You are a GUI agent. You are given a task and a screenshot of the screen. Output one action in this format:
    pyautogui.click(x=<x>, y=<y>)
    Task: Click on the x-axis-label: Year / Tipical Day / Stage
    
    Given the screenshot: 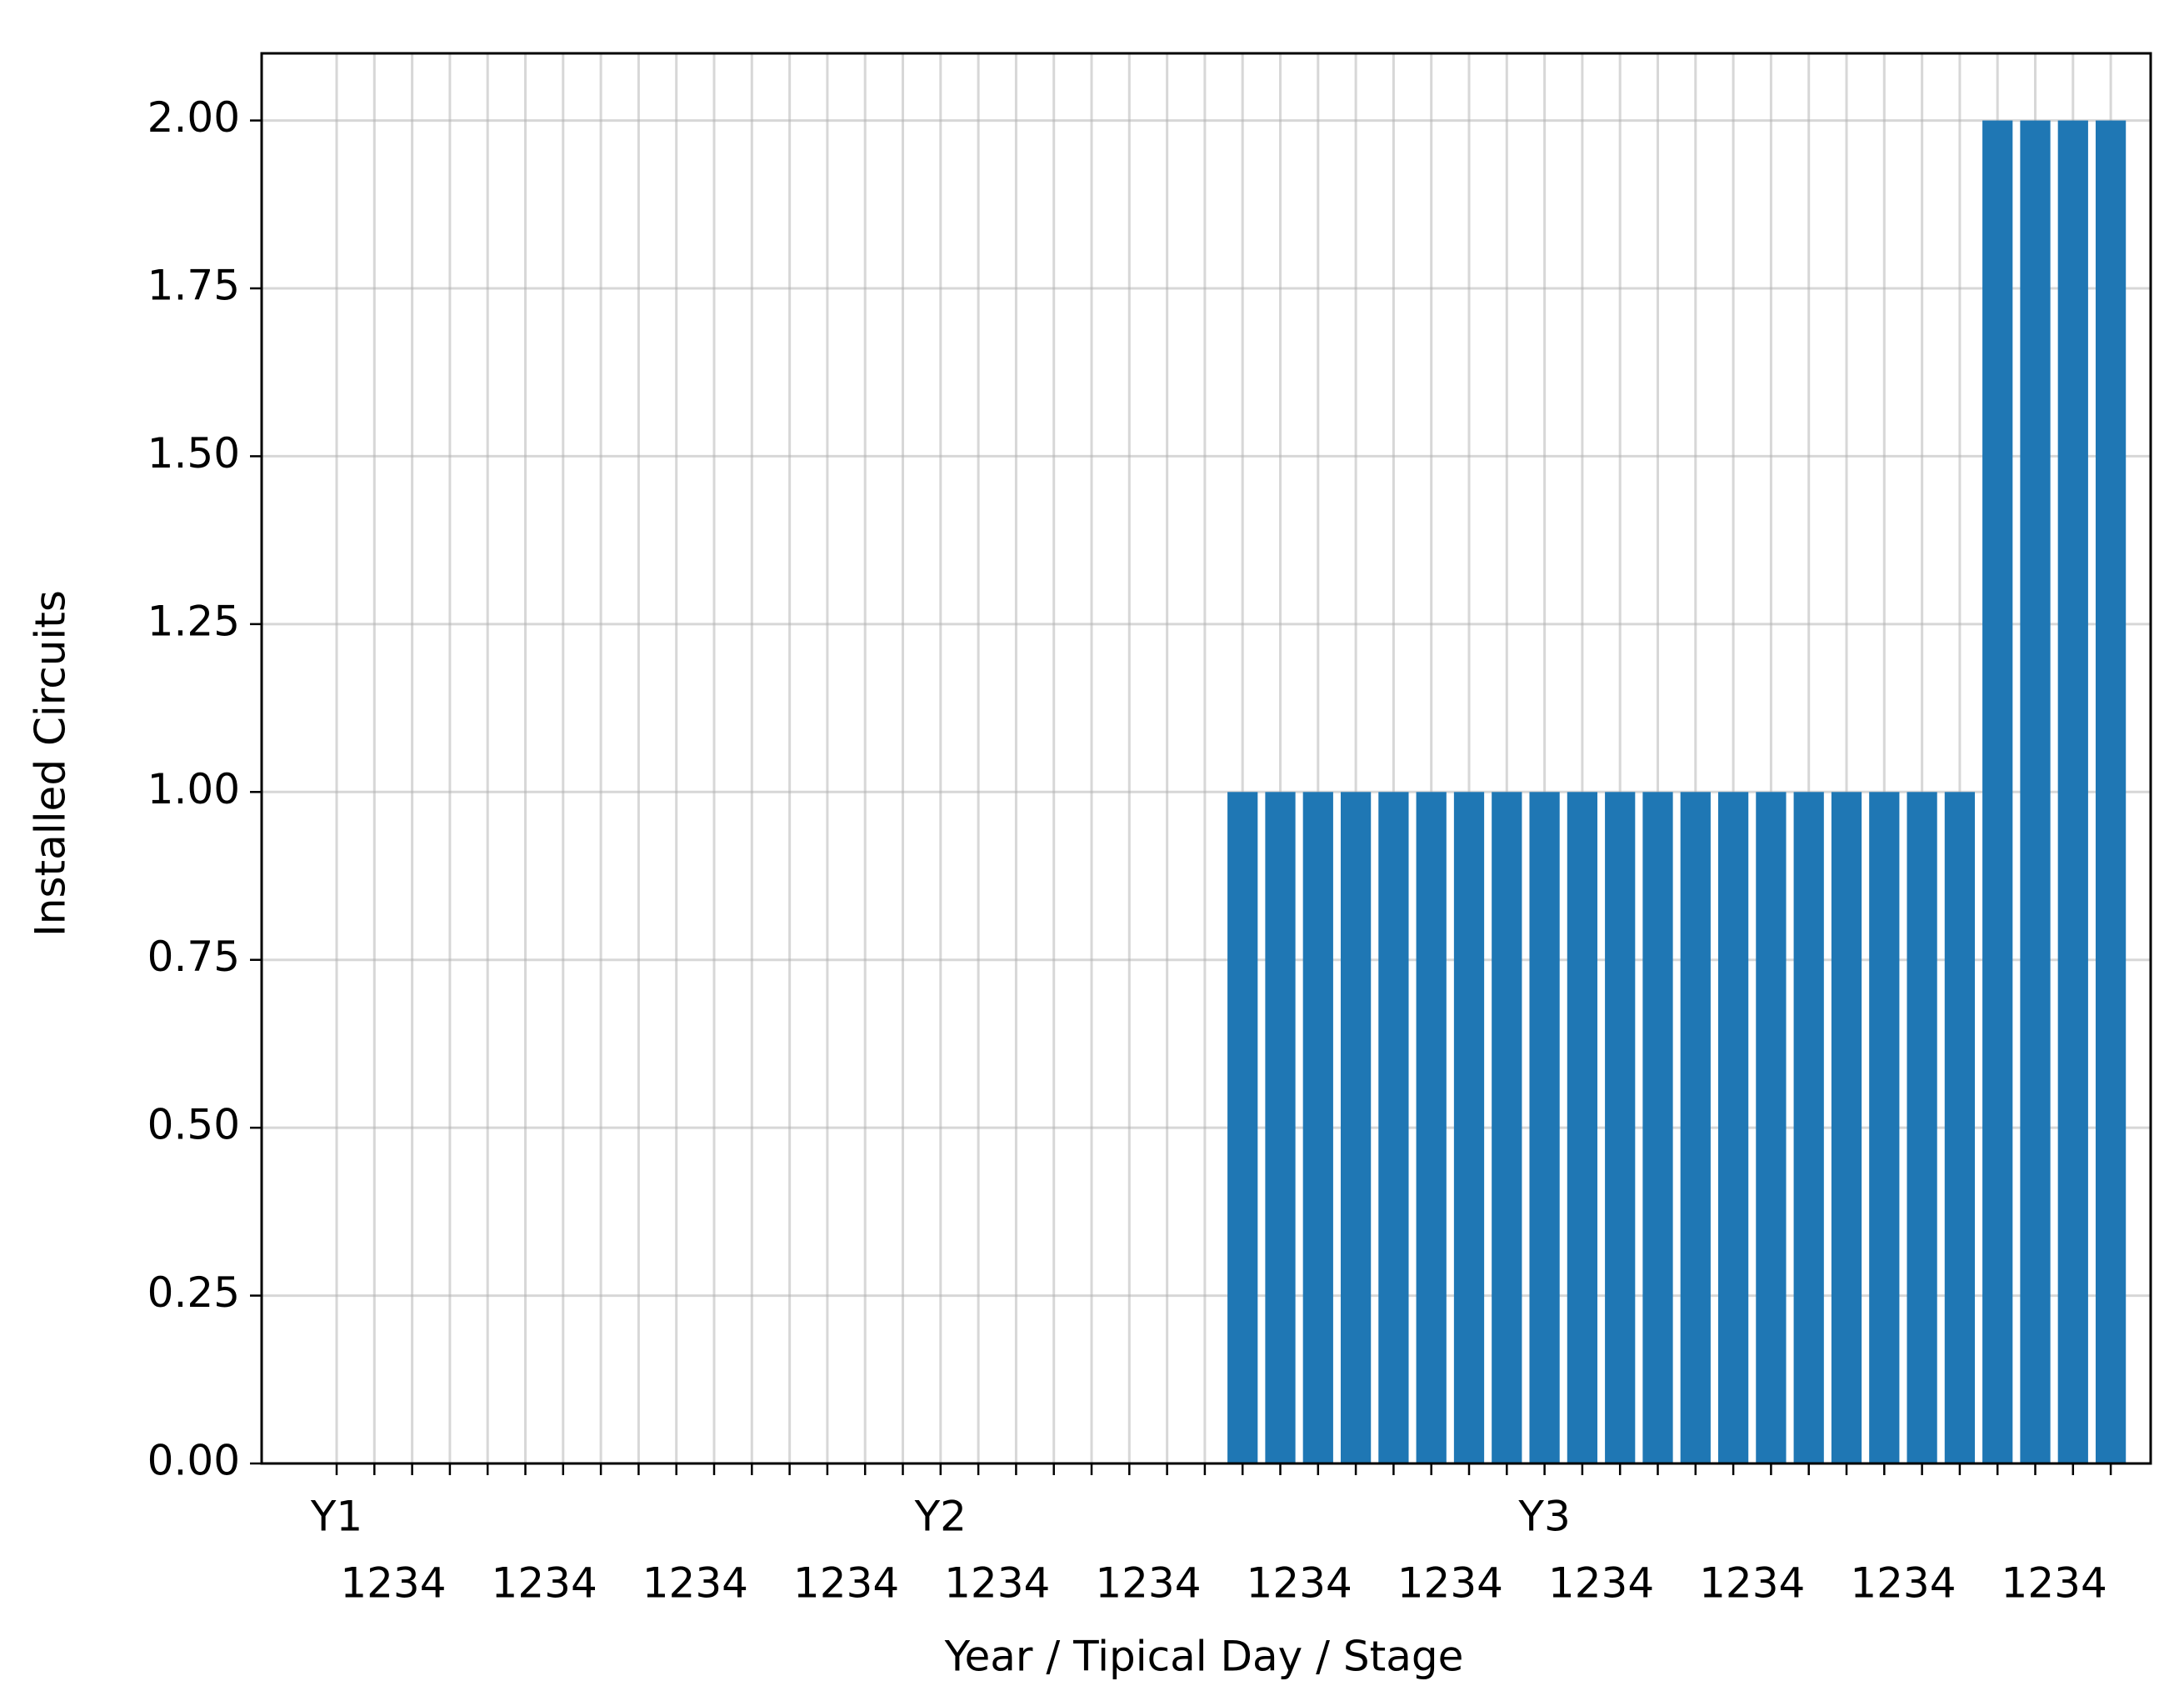 What is the action you would take?
    pyautogui.click(x=1204, y=1657)
    